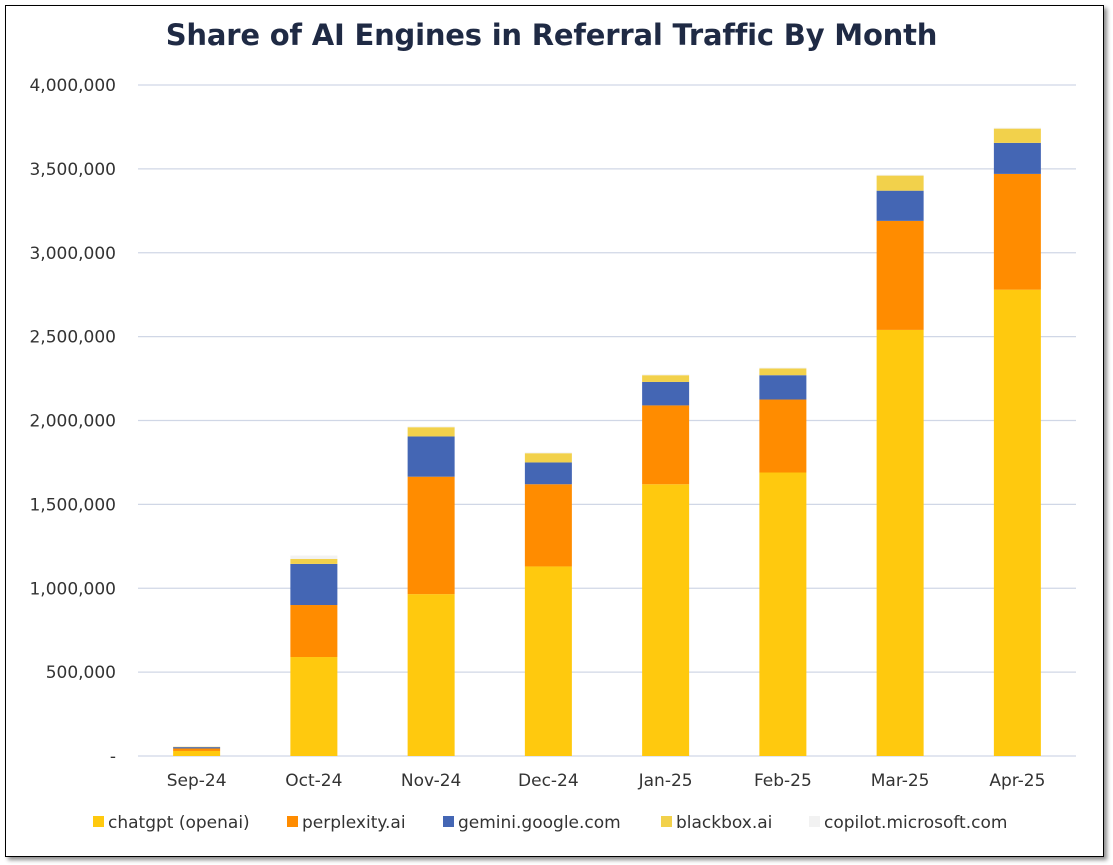  What do you see at coordinates (197, 781) in the screenshot?
I see `x-tick-label: Sep-24` at bounding box center [197, 781].